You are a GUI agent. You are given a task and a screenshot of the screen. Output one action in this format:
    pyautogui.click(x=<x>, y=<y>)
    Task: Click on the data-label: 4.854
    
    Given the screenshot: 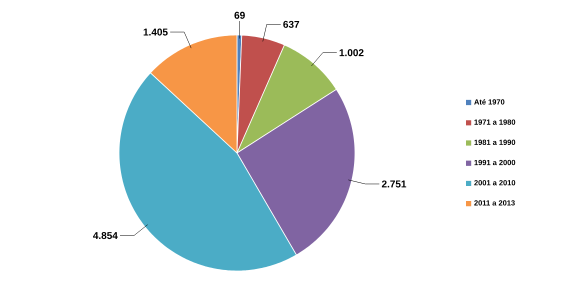 What is the action you would take?
    pyautogui.click(x=105, y=236)
    